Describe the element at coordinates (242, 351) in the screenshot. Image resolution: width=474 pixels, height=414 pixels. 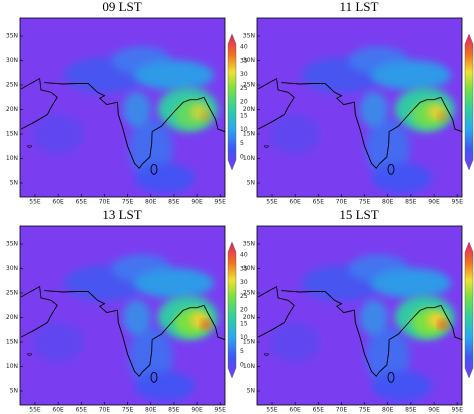
I see `colorbar-label: 5` at that location.